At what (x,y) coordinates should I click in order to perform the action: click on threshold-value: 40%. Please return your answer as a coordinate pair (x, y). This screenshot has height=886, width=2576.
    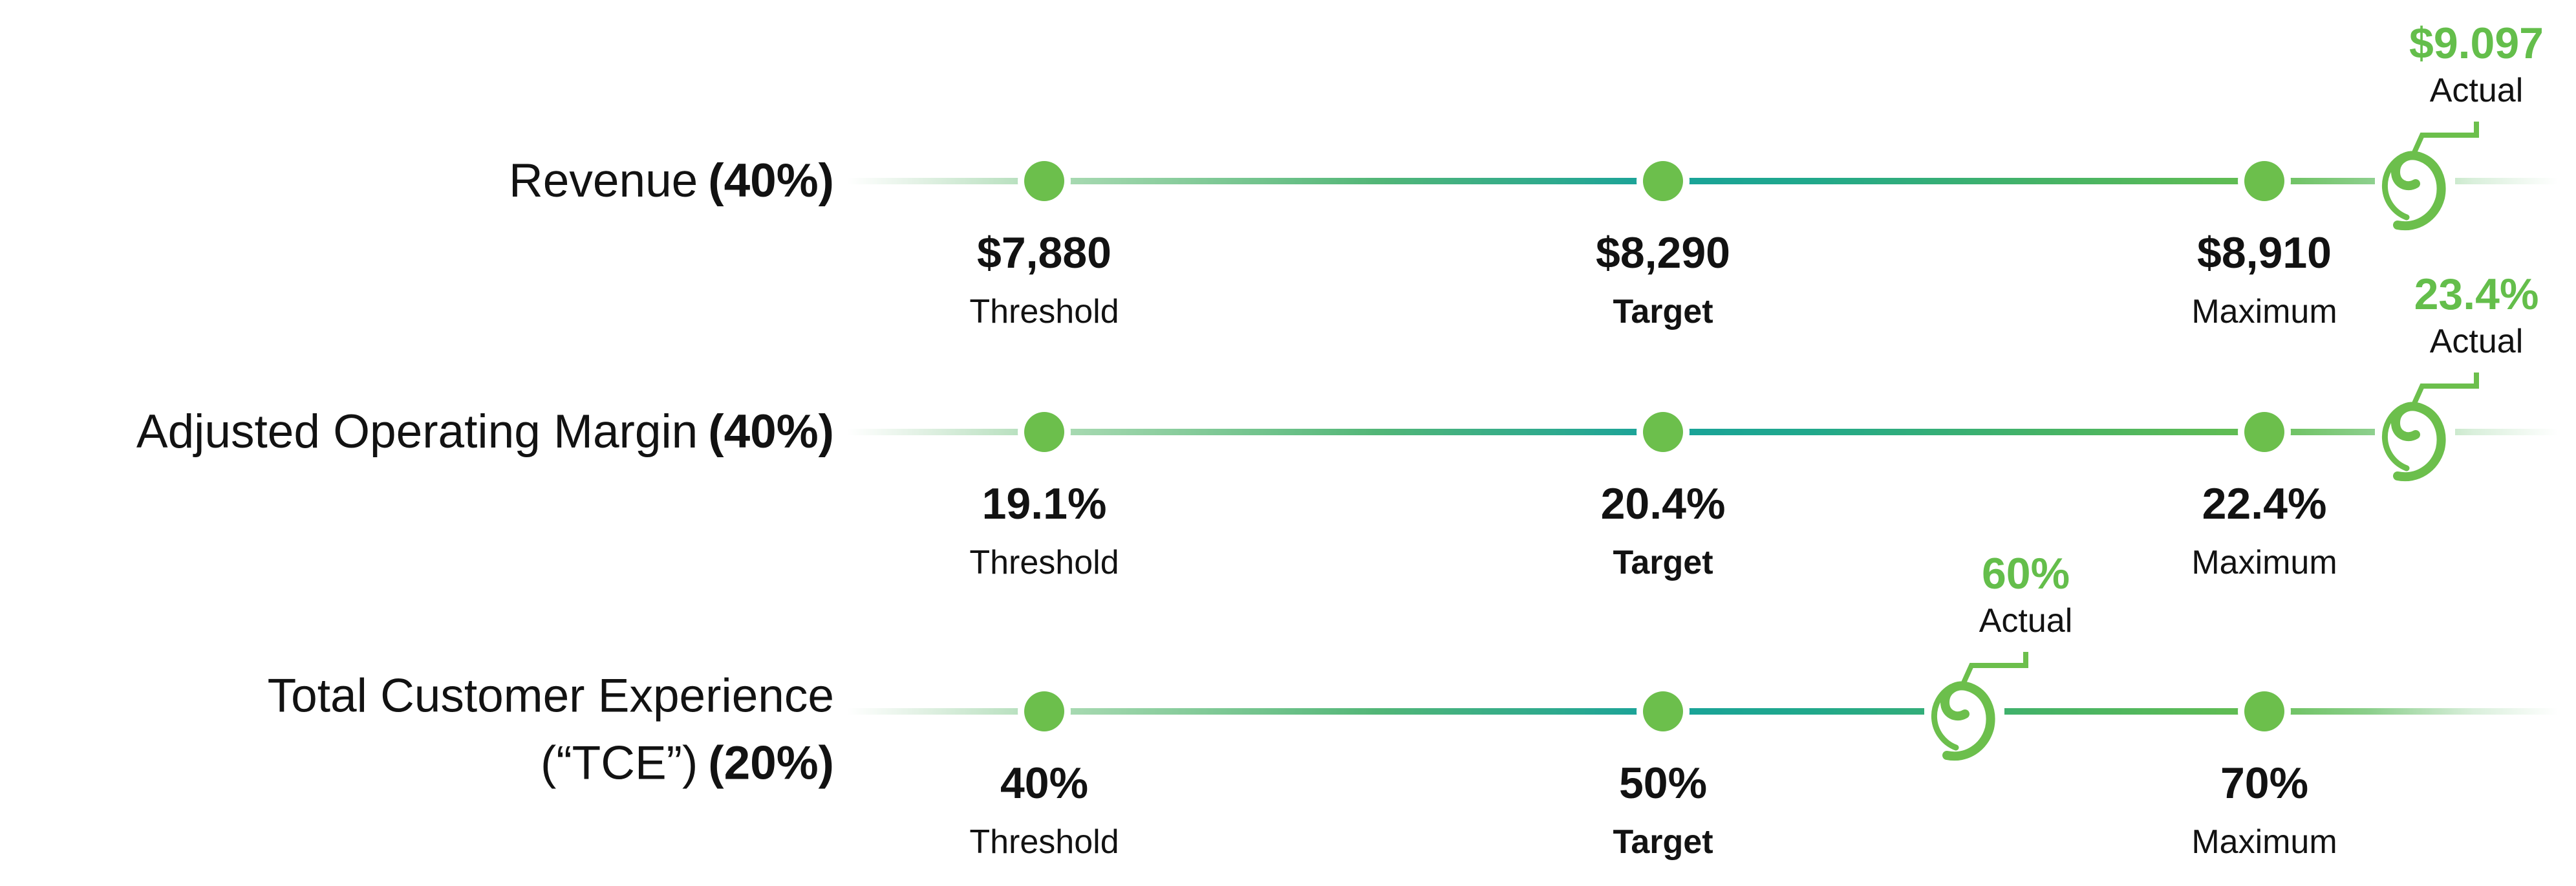
    Looking at the image, I should click on (1044, 784).